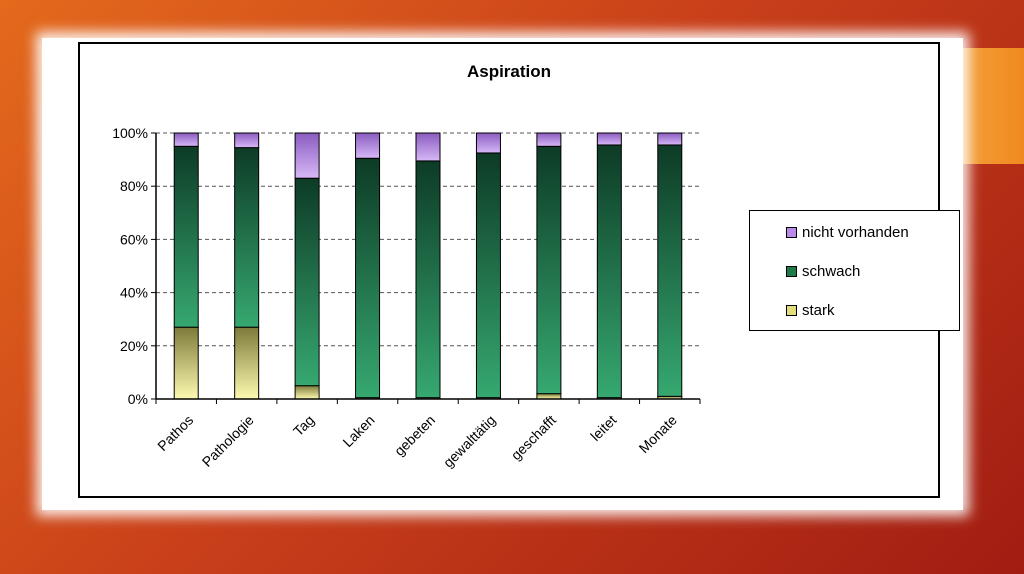  What do you see at coordinates (134, 346) in the screenshot?
I see `y-tick-label: 20%` at bounding box center [134, 346].